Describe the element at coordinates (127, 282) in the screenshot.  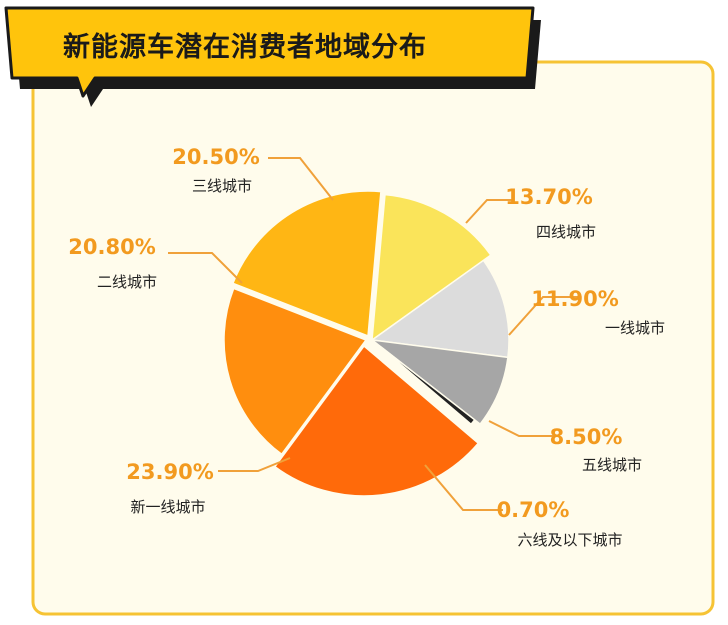
I see `data-label-category: 二线城市` at that location.